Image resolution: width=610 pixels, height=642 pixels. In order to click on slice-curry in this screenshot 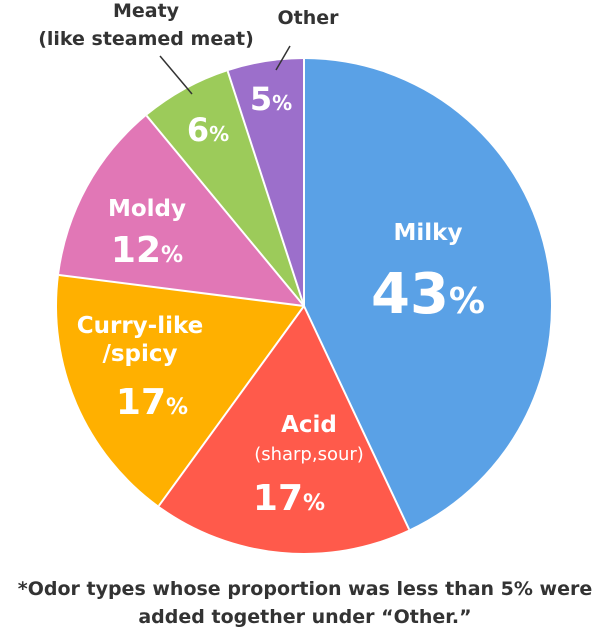, I will do `click(180, 390)`.